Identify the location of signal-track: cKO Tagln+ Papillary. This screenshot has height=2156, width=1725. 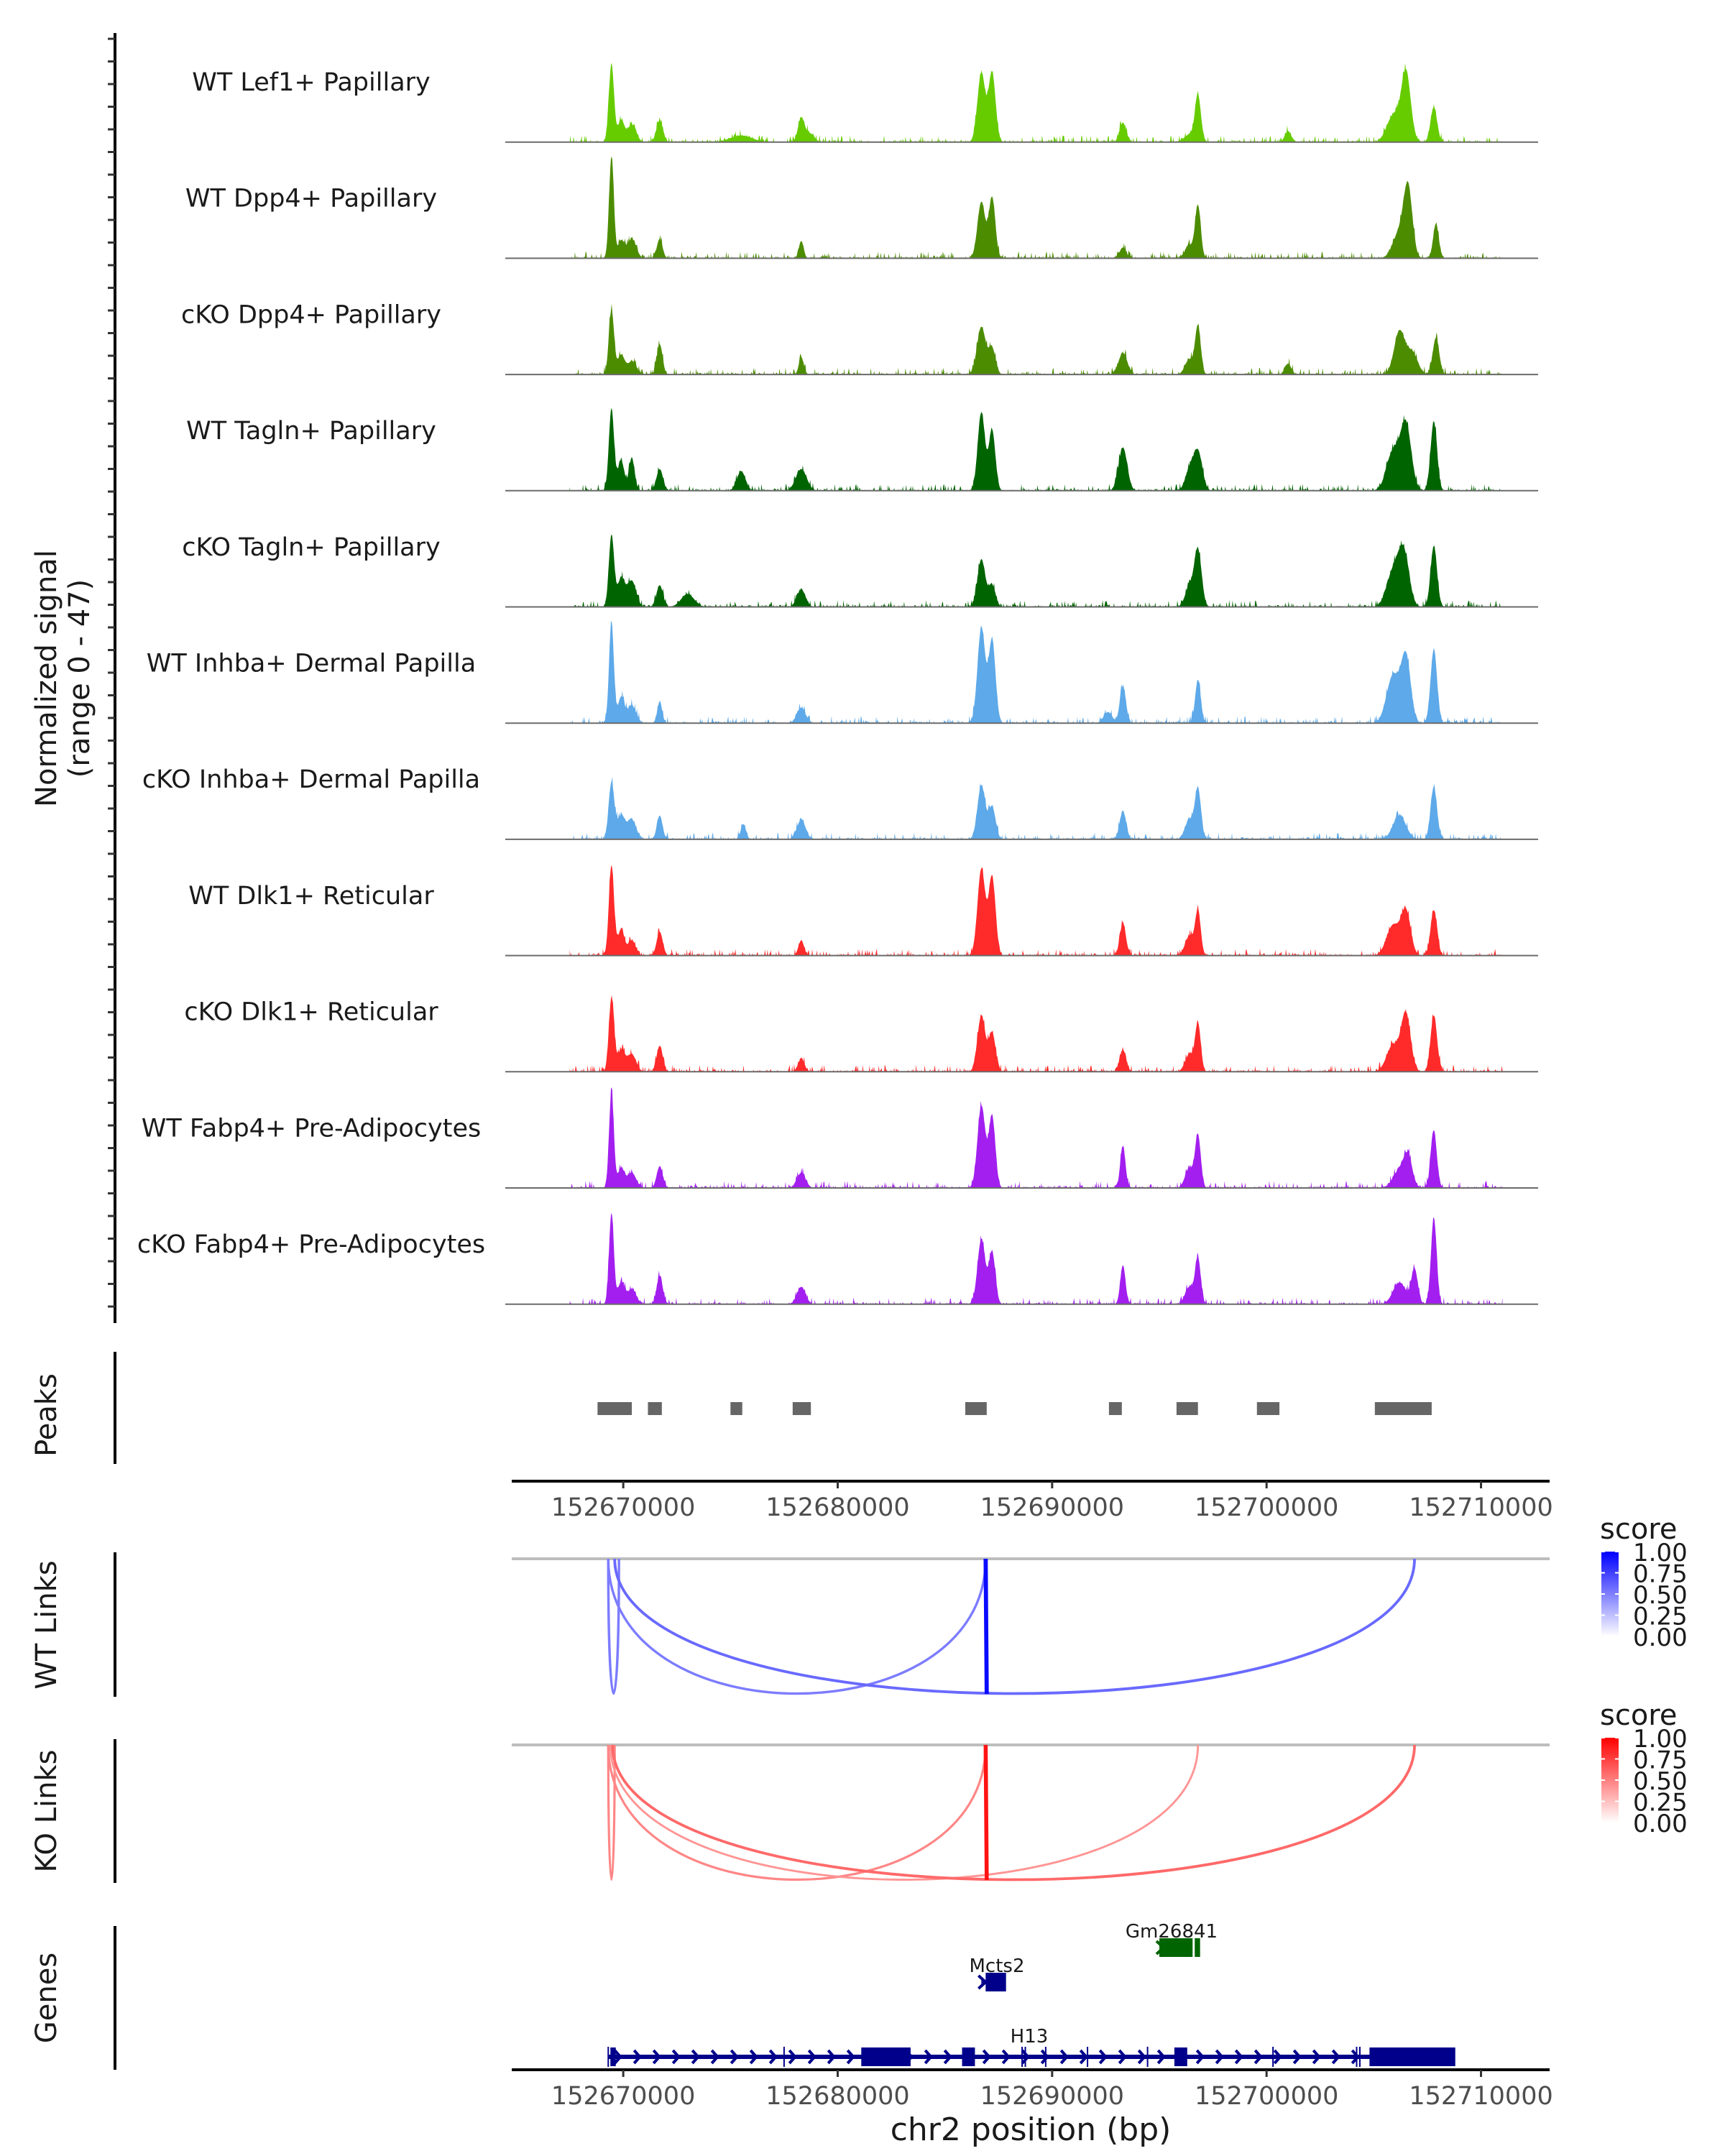
(860, 570).